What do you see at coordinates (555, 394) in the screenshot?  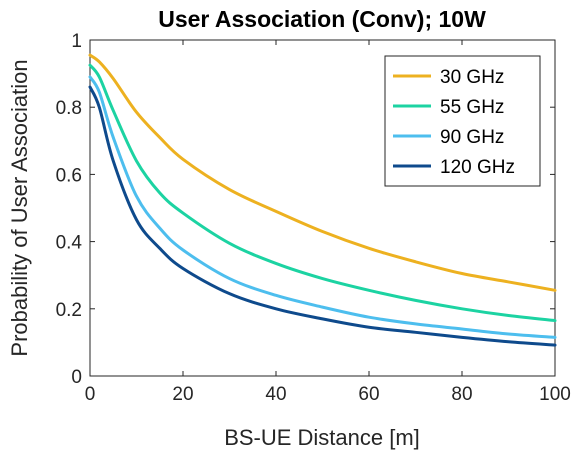 I see `x-tick-label: 100` at bounding box center [555, 394].